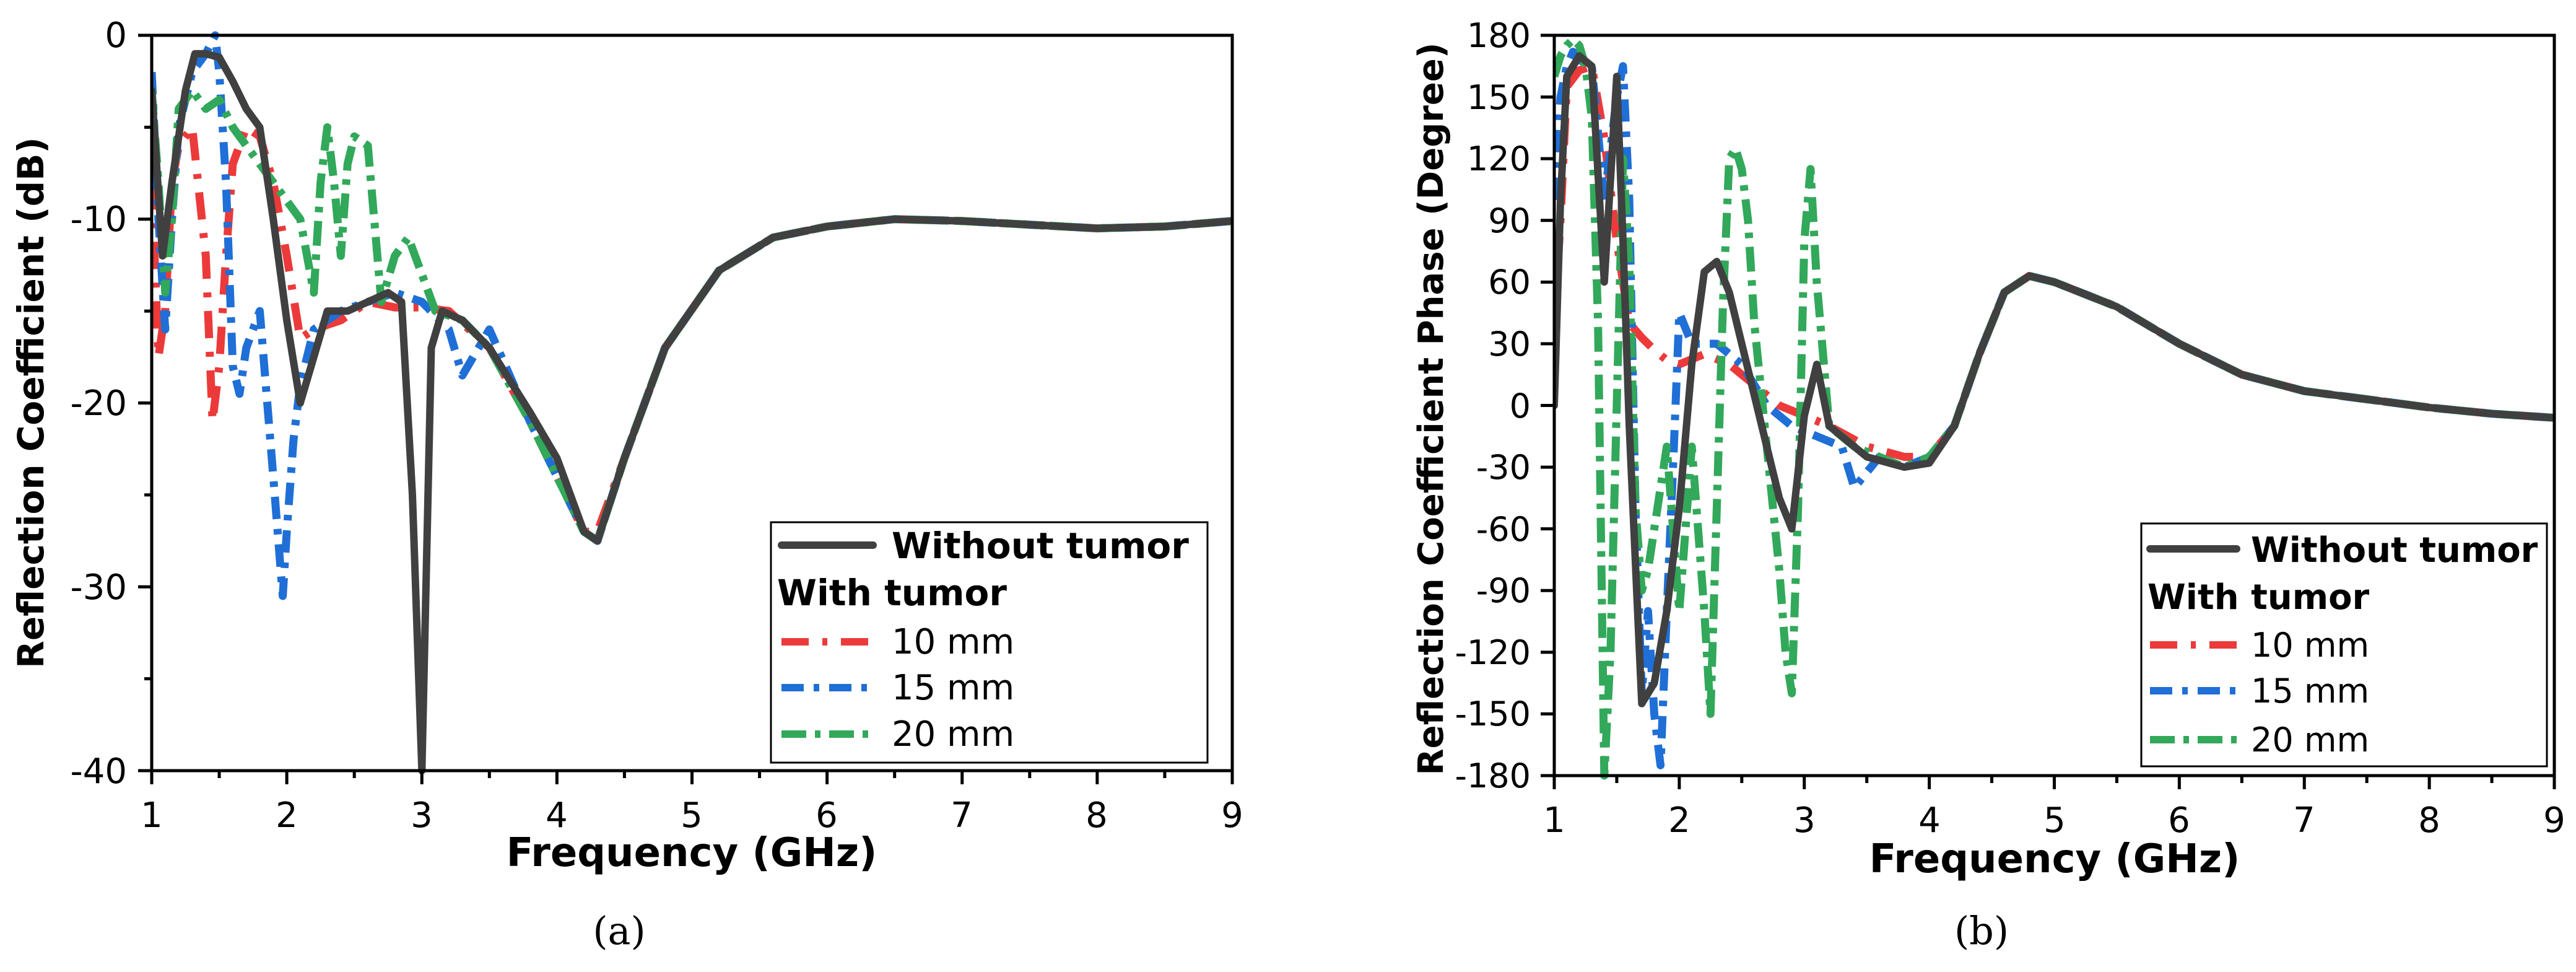 Image resolution: width=2576 pixels, height=972 pixels. Describe the element at coordinates (1499, 159) in the screenshot. I see `panel-b-y-tick-label: 120` at that location.